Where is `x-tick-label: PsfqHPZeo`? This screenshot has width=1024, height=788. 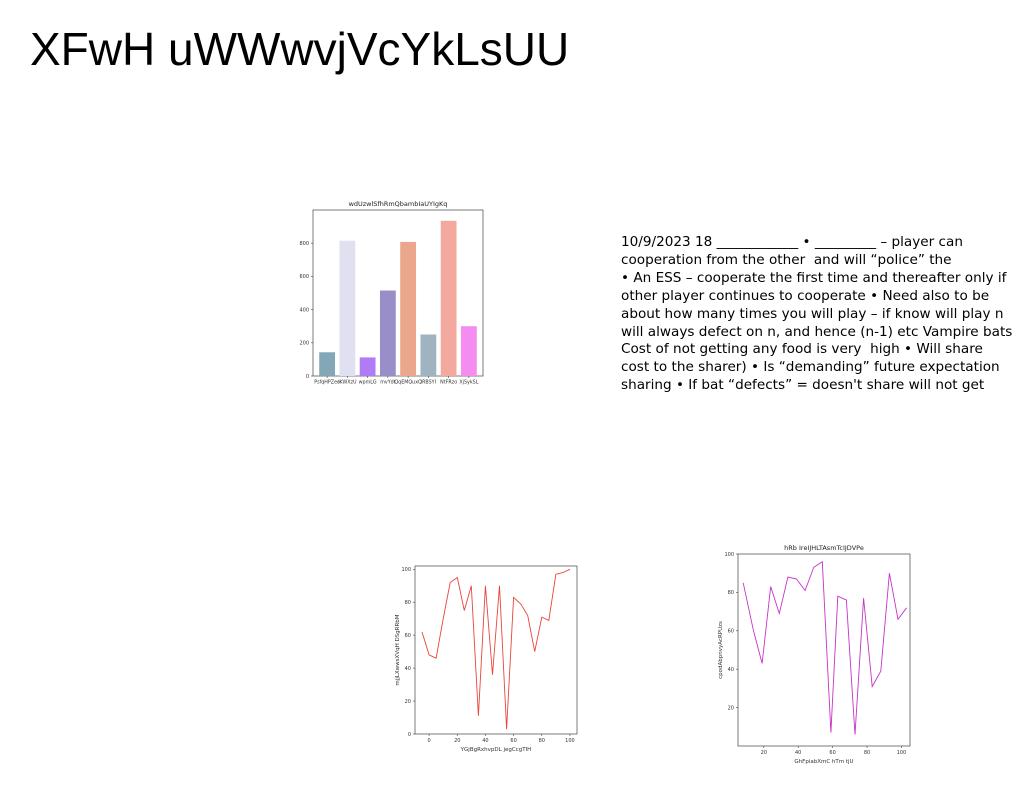 x-tick-label: PsfqHPZeo is located at coordinates (327, 383).